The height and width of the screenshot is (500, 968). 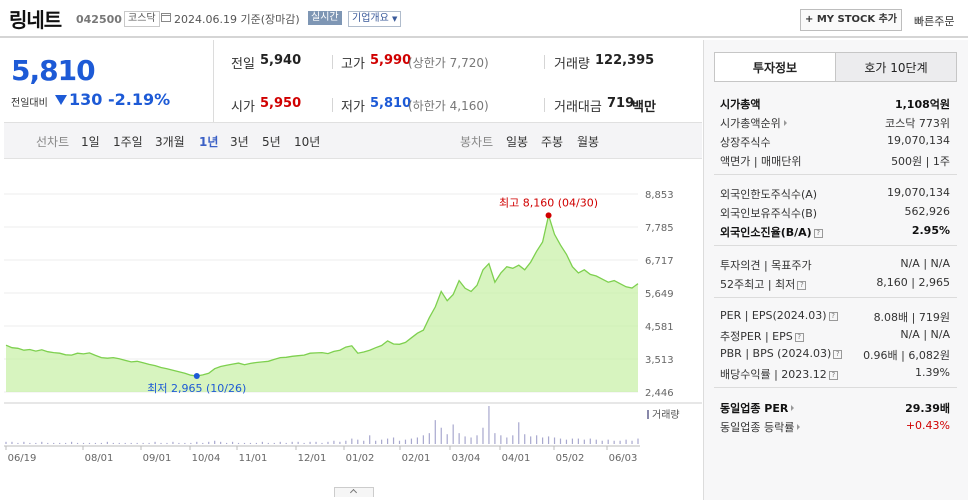 I want to click on x-tick-label: 04/01, so click(x=516, y=458).